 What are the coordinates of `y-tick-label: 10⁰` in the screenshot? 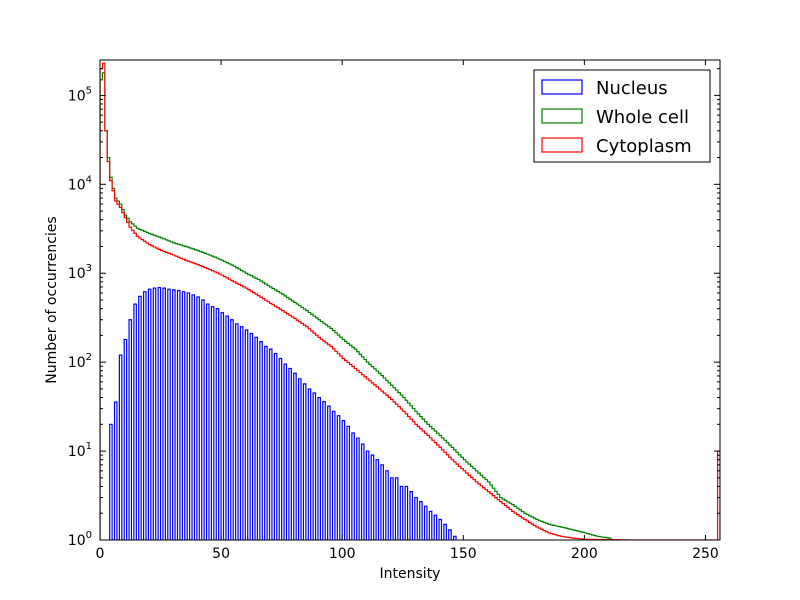 It's located at (80, 539).